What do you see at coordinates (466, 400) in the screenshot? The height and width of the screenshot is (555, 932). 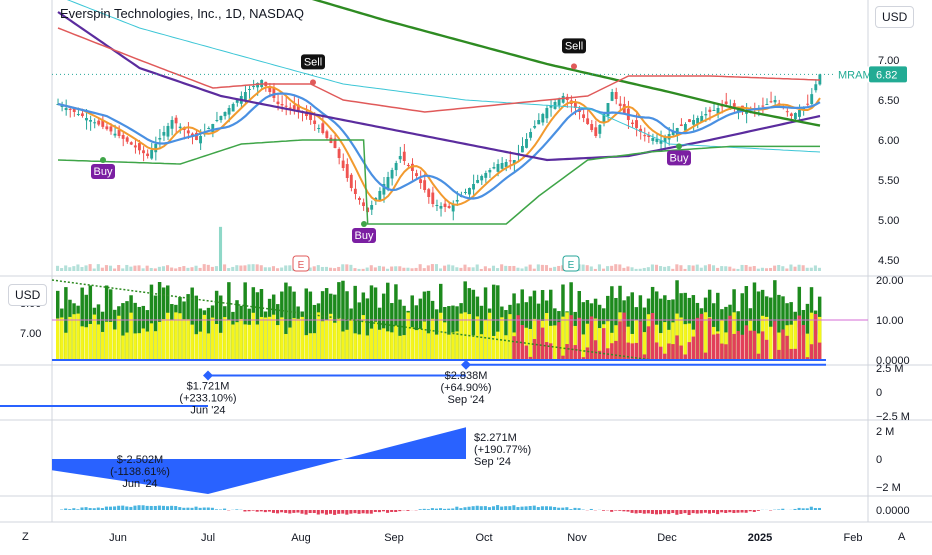 I see `cashflow-annotation: Sep '24` at bounding box center [466, 400].